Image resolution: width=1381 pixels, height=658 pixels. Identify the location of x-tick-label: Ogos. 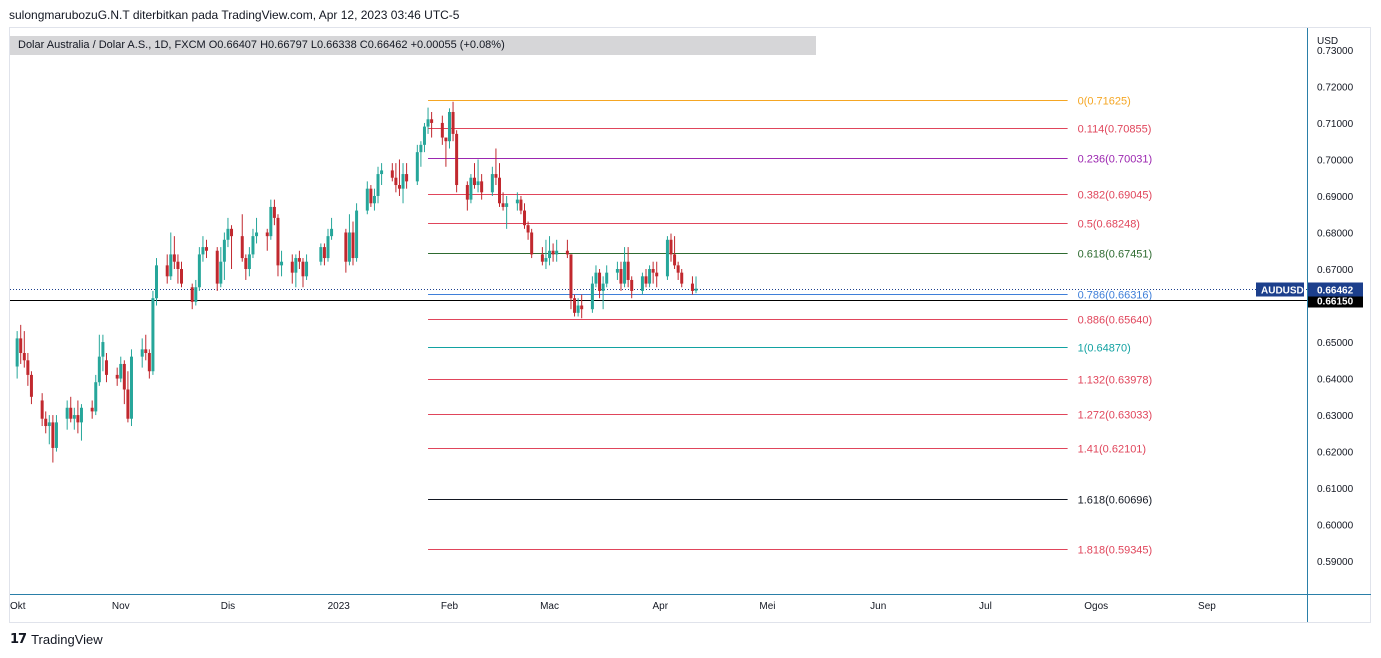
(1096, 606).